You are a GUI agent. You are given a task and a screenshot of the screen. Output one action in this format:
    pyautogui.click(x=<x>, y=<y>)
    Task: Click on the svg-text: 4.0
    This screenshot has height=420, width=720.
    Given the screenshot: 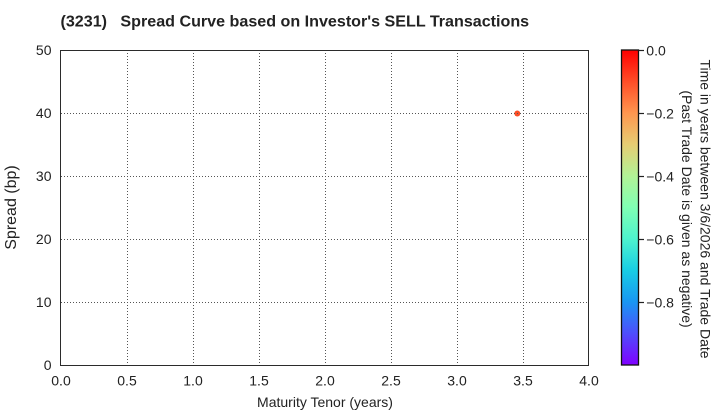 What is the action you would take?
    pyautogui.click(x=589, y=381)
    